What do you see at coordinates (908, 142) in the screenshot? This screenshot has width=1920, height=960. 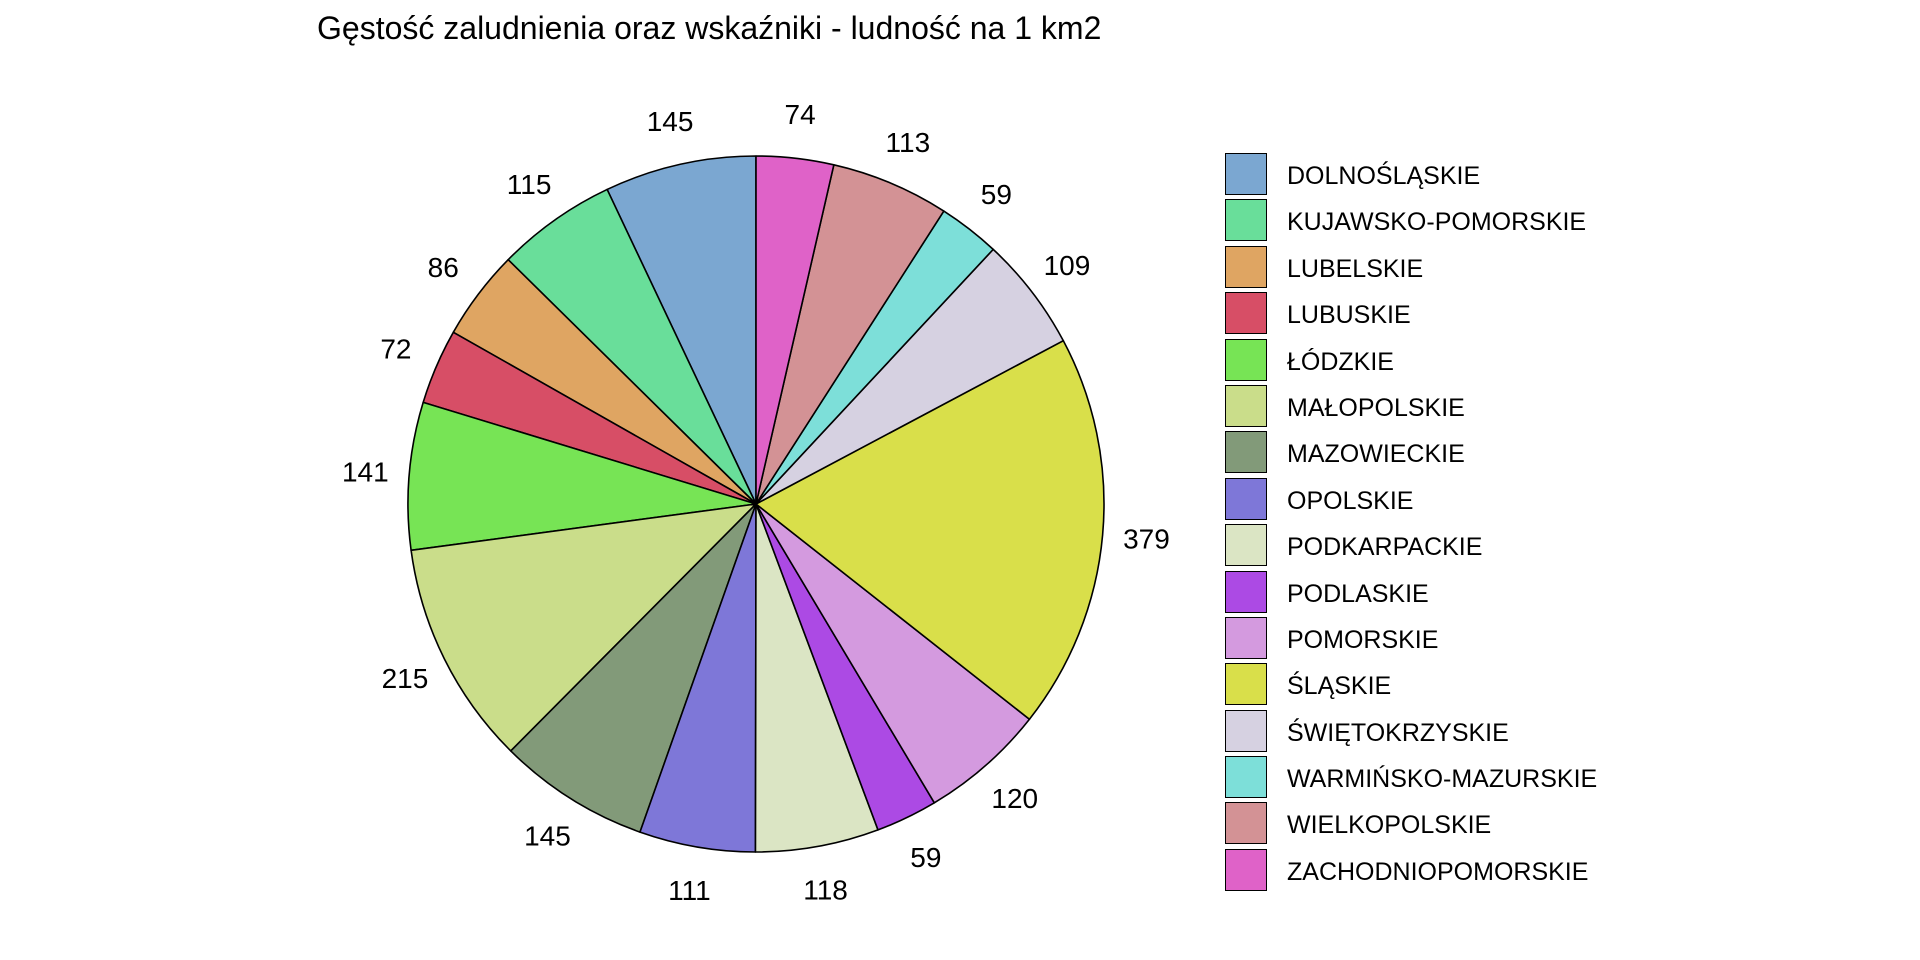 I see `slice-value-label-wielkopolskie: 113` at bounding box center [908, 142].